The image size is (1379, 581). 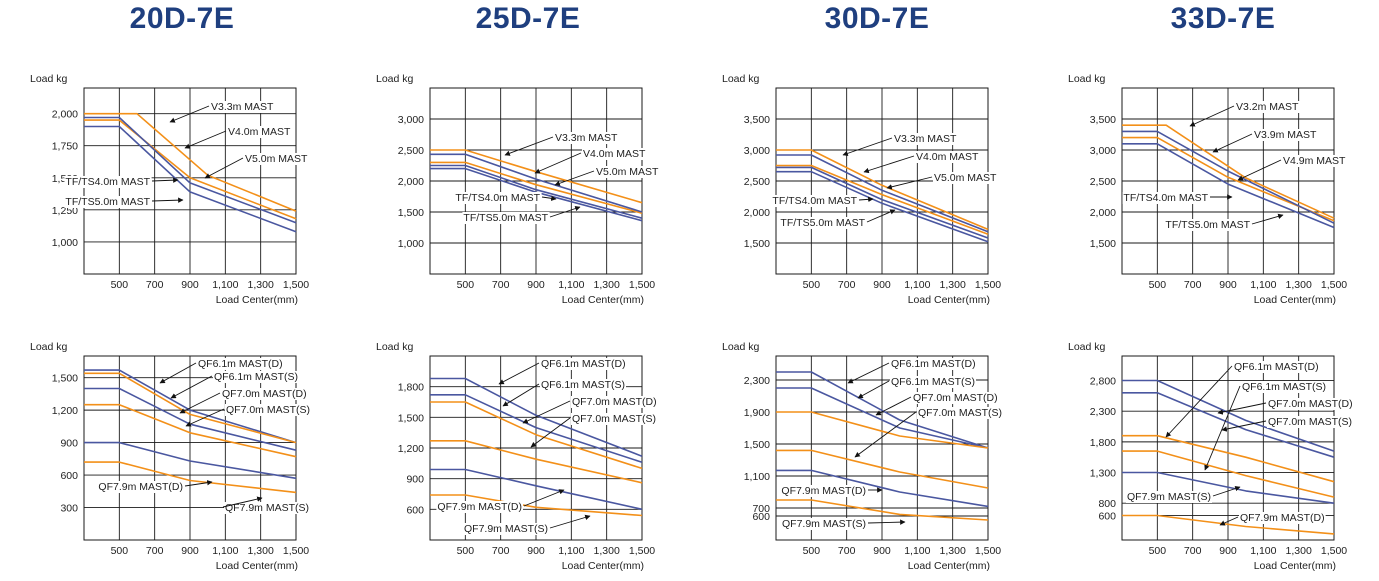 I want to click on y-tick-label: 1,000, so click(x=411, y=244).